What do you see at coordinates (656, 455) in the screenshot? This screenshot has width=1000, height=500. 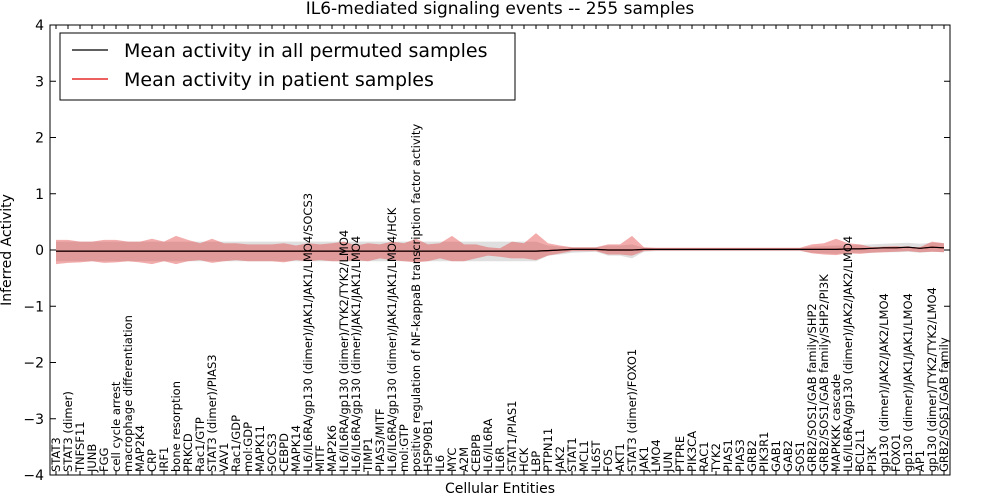 I see `x-tick-label: LMO4` at bounding box center [656, 455].